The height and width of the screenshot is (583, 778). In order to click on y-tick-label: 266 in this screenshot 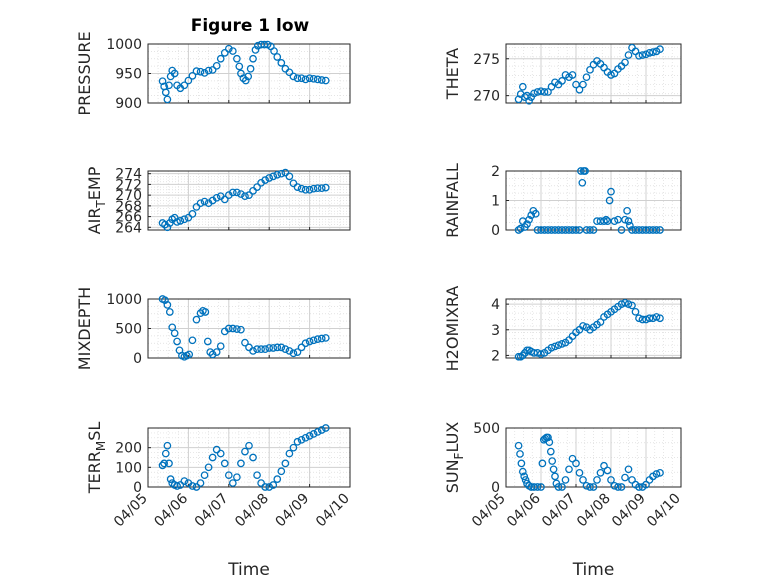, I will do `click(128, 218)`.